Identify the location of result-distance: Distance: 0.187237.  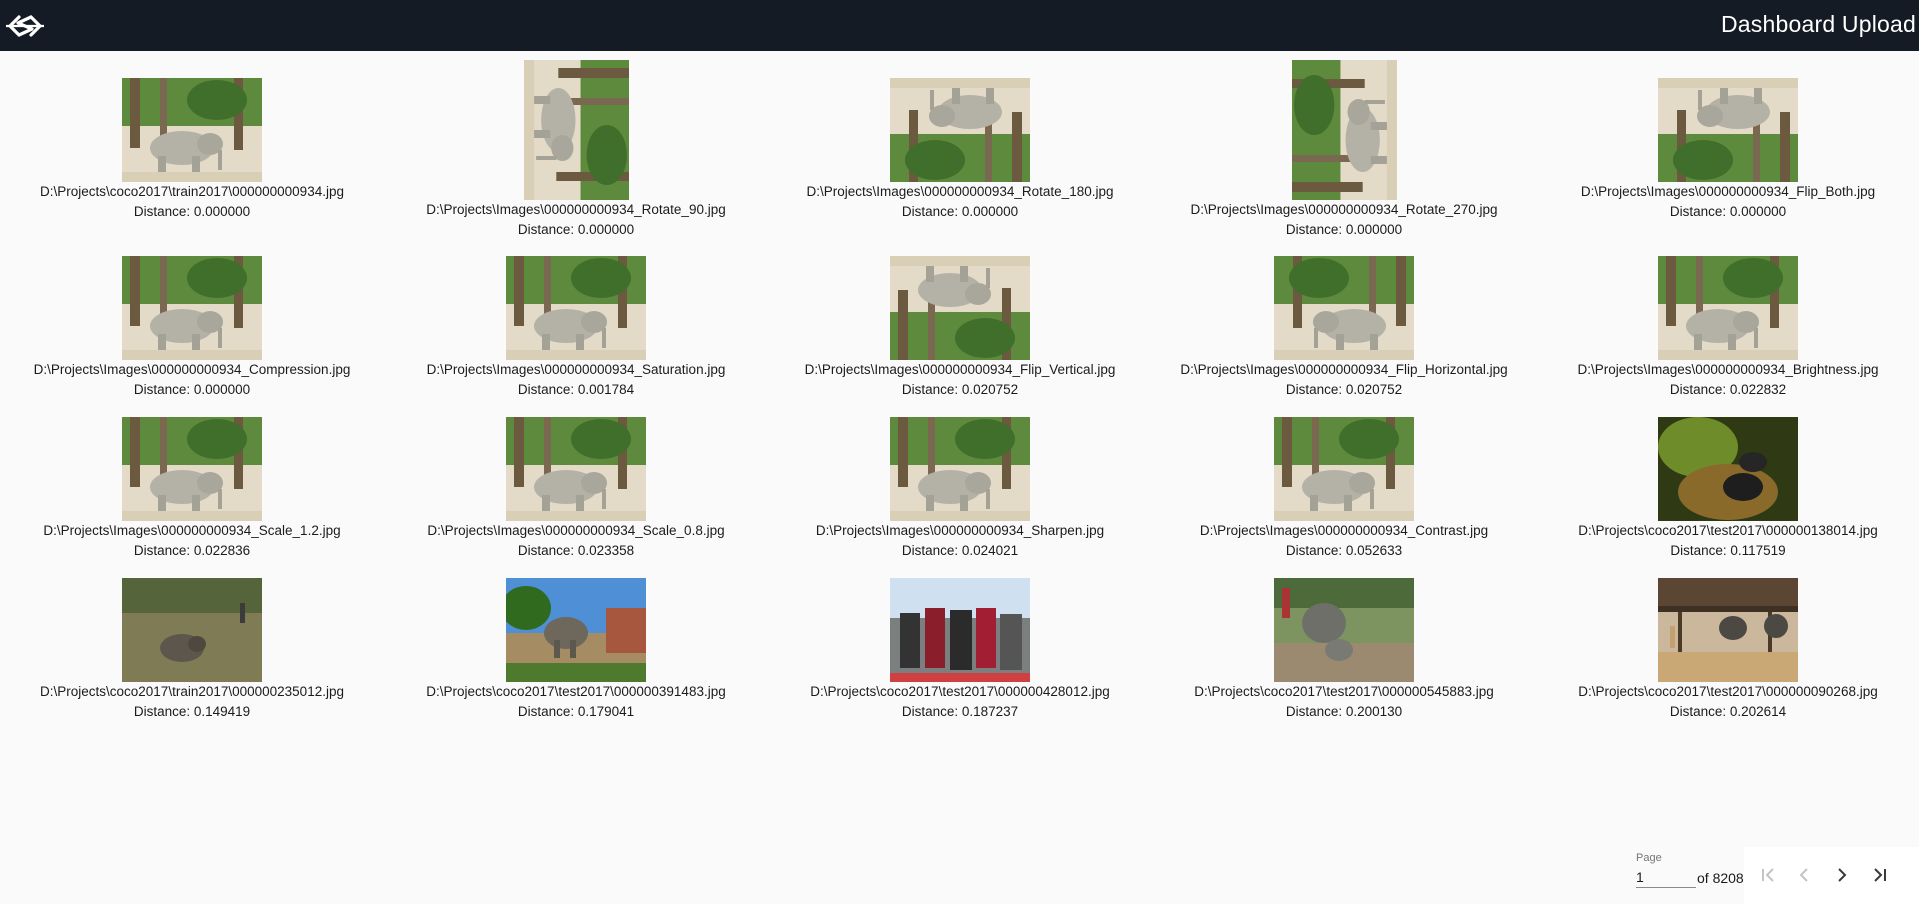
(960, 711).